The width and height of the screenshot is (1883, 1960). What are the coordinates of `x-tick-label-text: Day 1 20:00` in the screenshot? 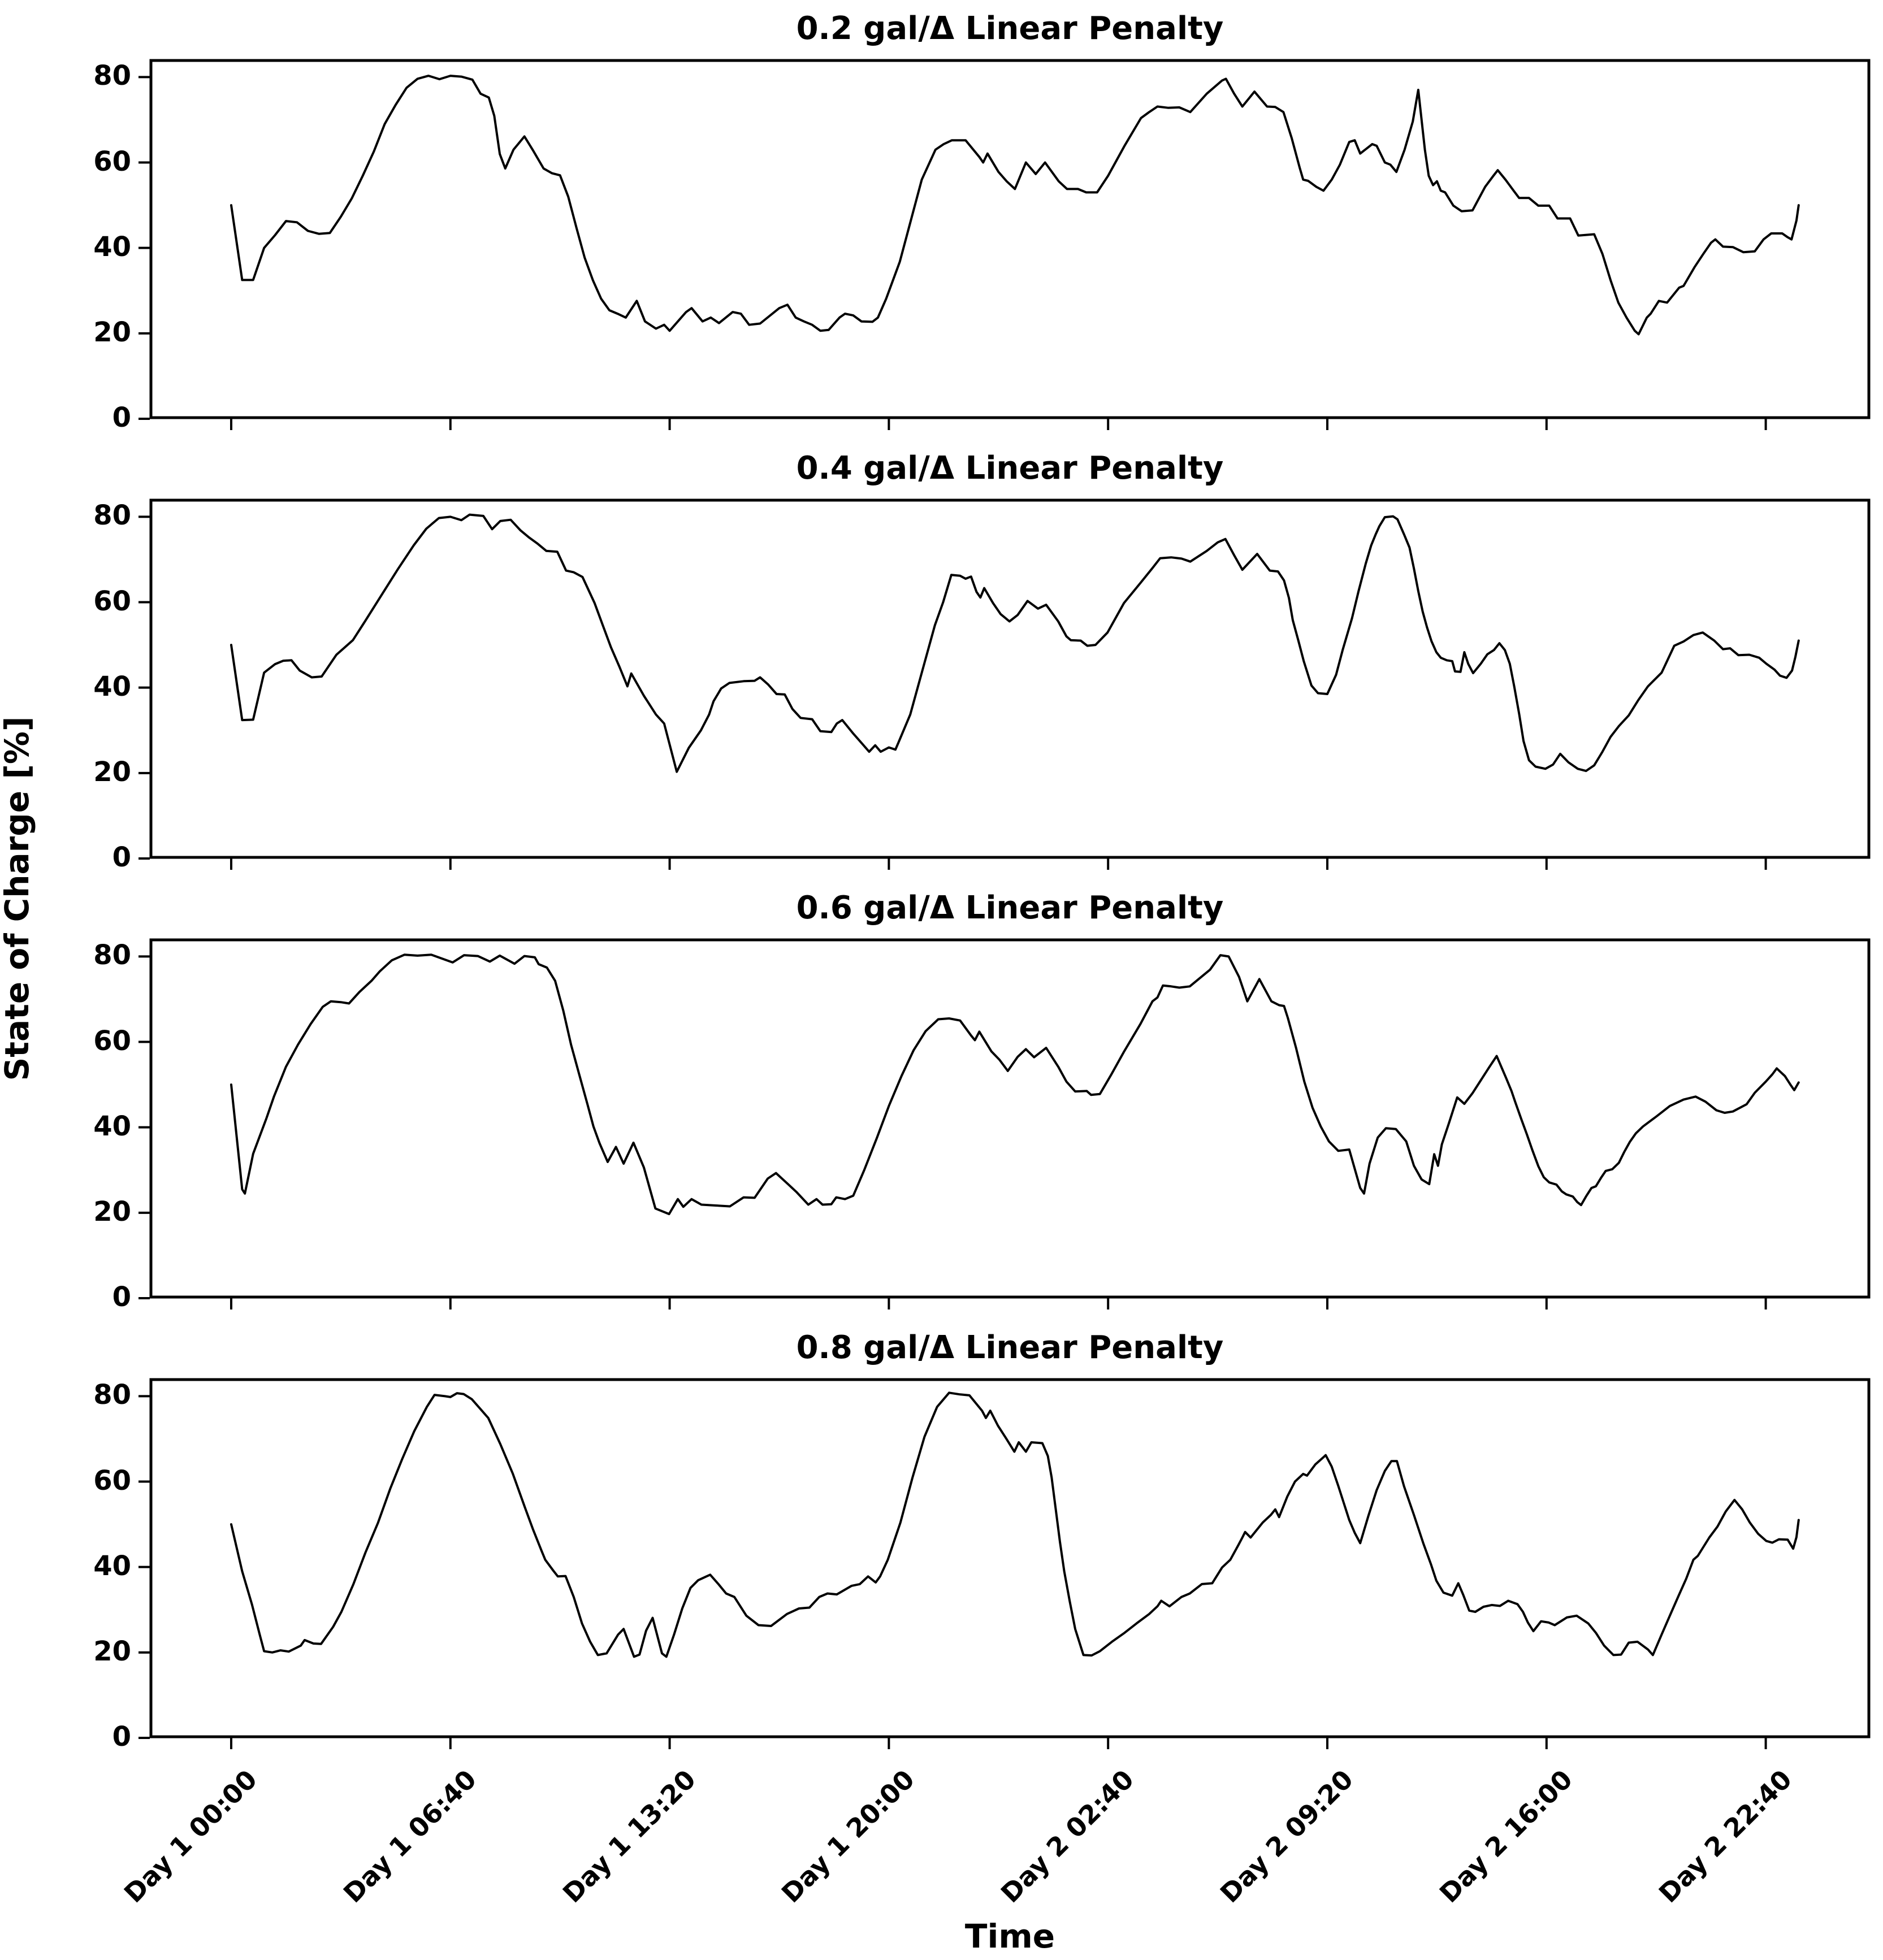 It's located at (849, 1836).